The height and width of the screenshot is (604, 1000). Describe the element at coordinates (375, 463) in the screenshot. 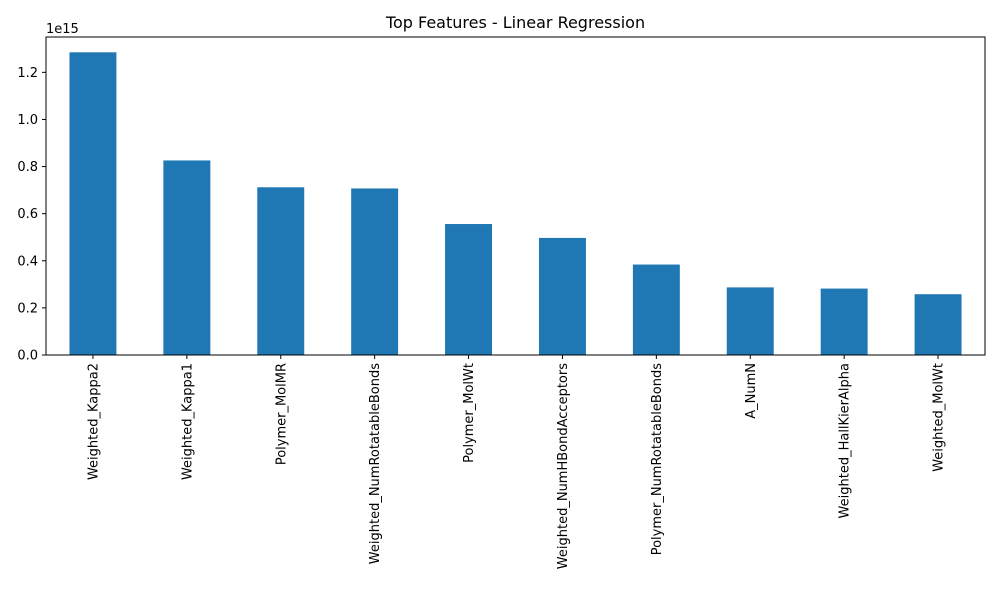

I see `x-tick-label: Weighted_NumRotatableBonds` at that location.